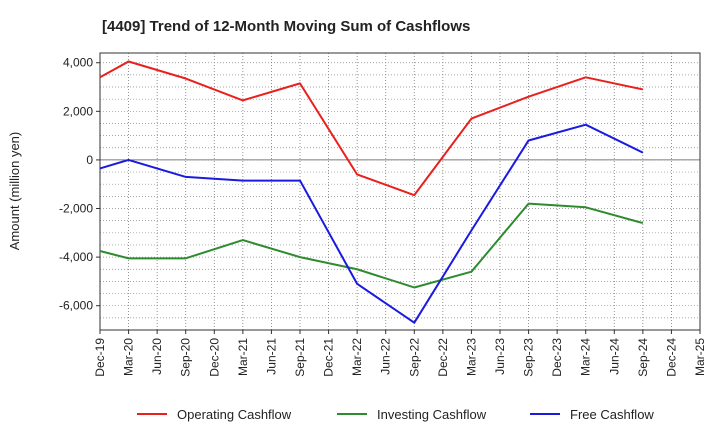  What do you see at coordinates (243, 357) in the screenshot?
I see `x-tick-label: Mar-21` at bounding box center [243, 357].